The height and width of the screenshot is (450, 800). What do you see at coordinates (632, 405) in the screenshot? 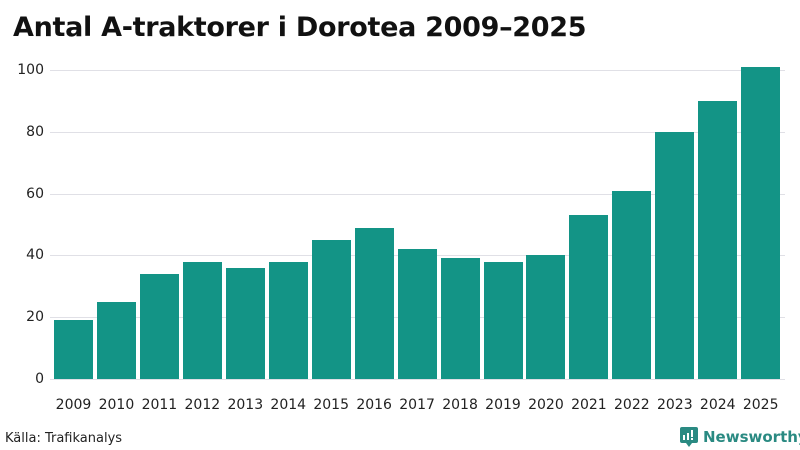
I see `x-tick-label: 2022` at bounding box center [632, 405].